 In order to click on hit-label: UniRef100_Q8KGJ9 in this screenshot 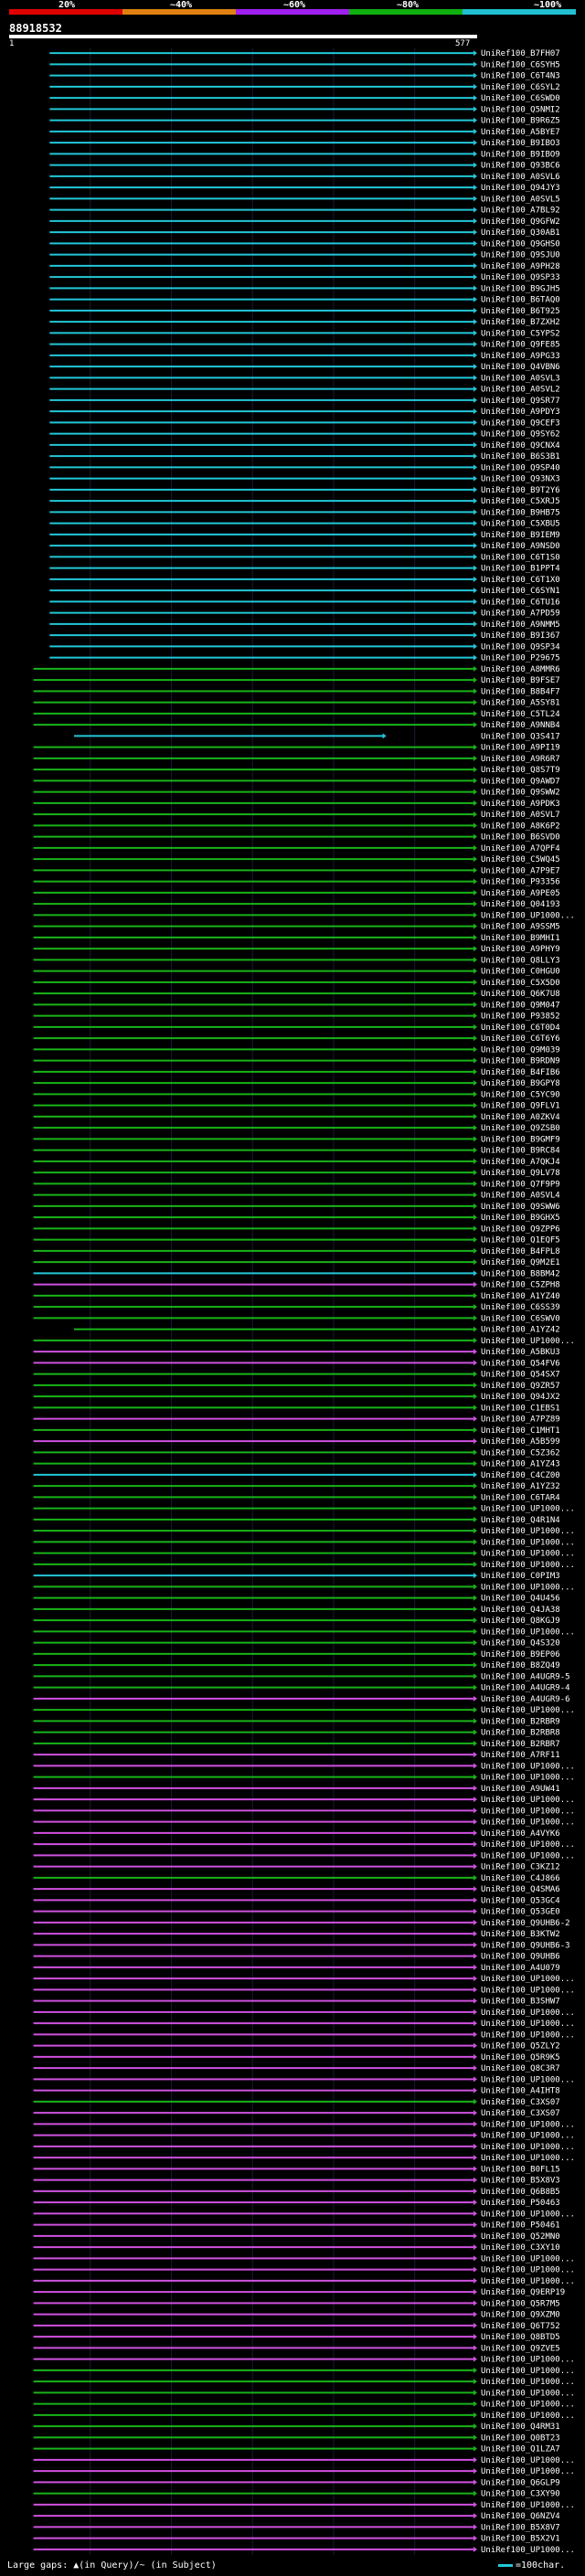, I will do `click(520, 1621)`.